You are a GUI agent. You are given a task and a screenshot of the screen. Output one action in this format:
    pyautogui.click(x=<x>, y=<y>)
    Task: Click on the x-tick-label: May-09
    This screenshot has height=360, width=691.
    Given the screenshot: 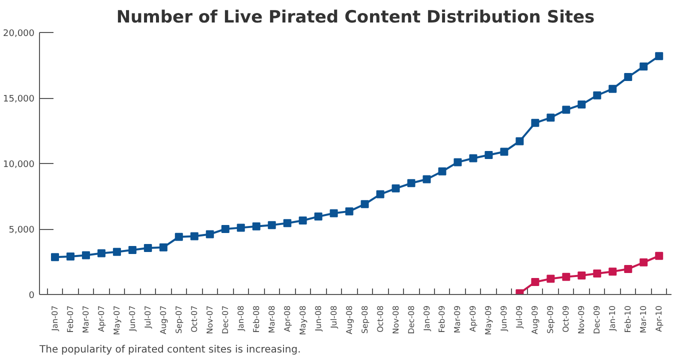 What is the action you would take?
    pyautogui.click(x=489, y=320)
    